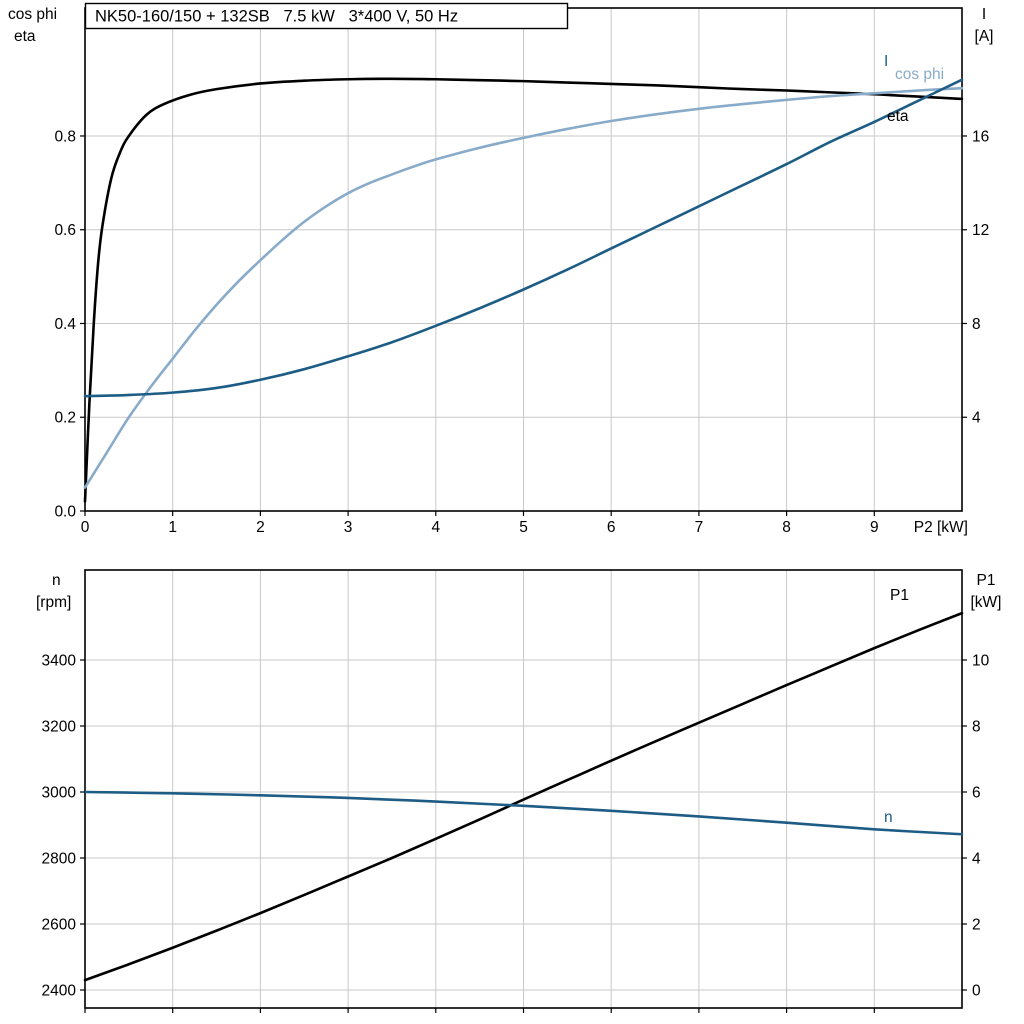 Image resolution: width=1024 pixels, height=1024 pixels. Describe the element at coordinates (699, 527) in the screenshot. I see `x-tick-label: 7` at that location.